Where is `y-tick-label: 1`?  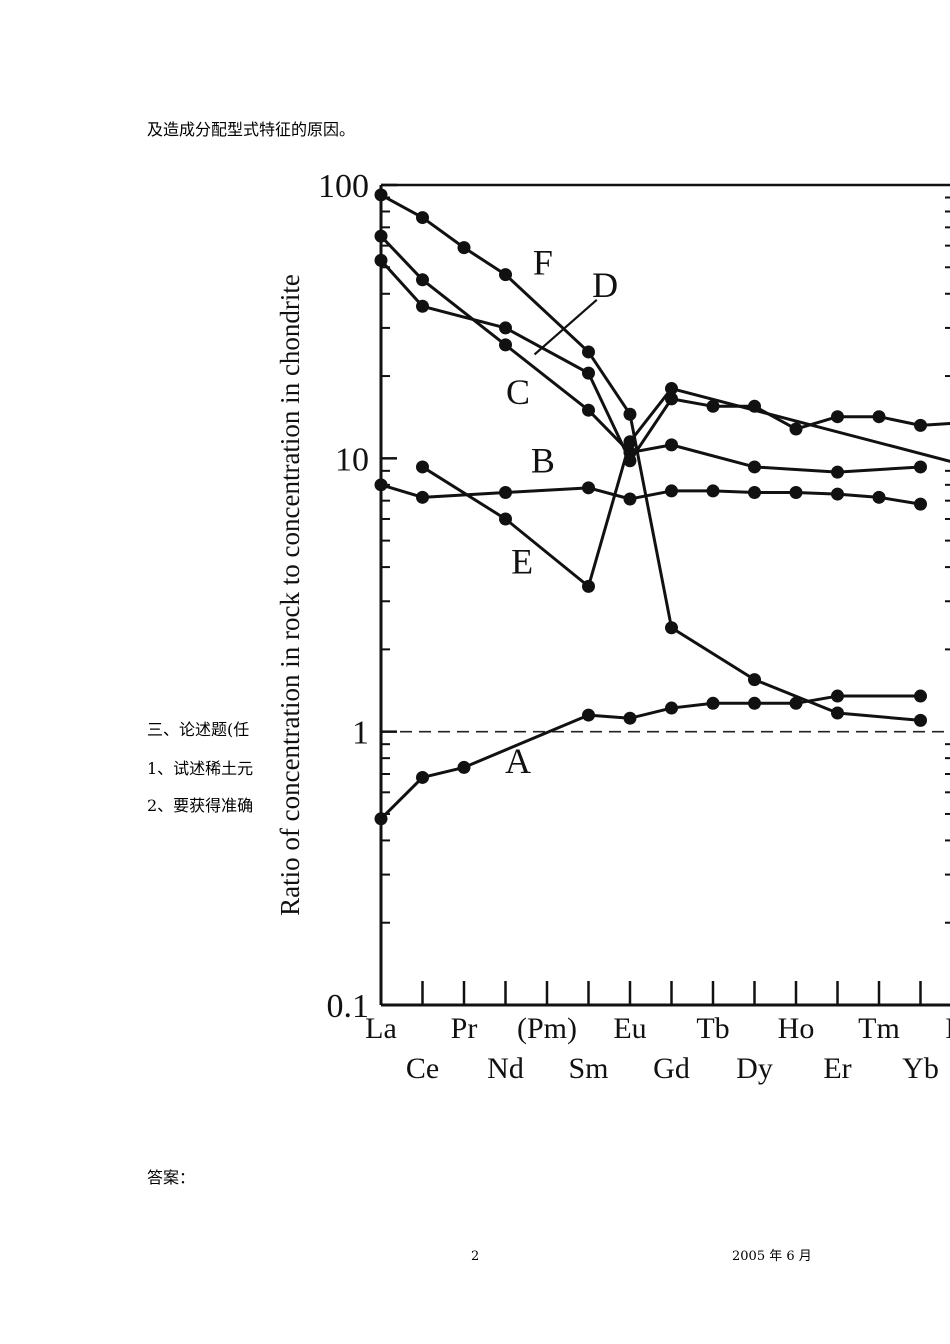
y-tick-label: 1 is located at coordinates (360, 733).